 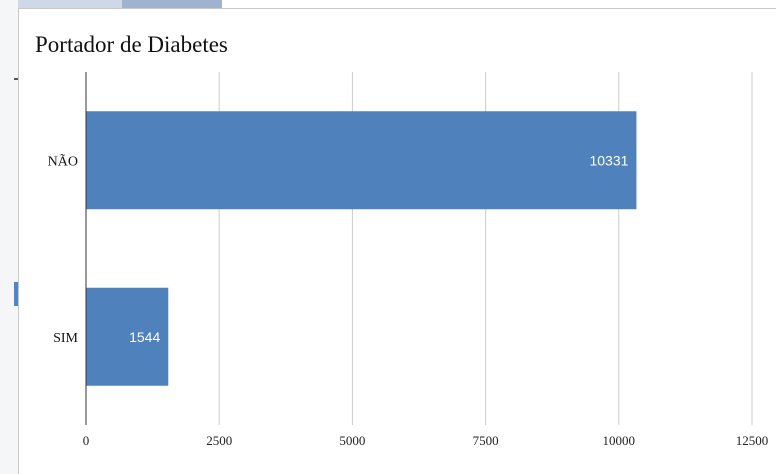 What do you see at coordinates (16, 79) in the screenshot?
I see `left-edge-marker` at bounding box center [16, 79].